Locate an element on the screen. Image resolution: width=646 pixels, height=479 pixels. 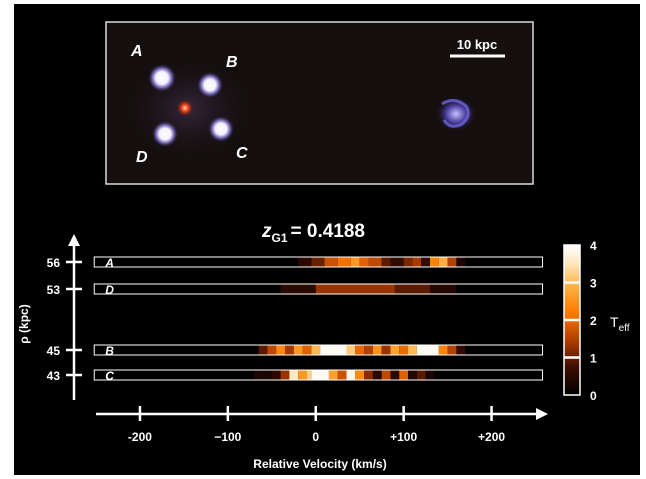
quasar-image-b is located at coordinates (210, 85).